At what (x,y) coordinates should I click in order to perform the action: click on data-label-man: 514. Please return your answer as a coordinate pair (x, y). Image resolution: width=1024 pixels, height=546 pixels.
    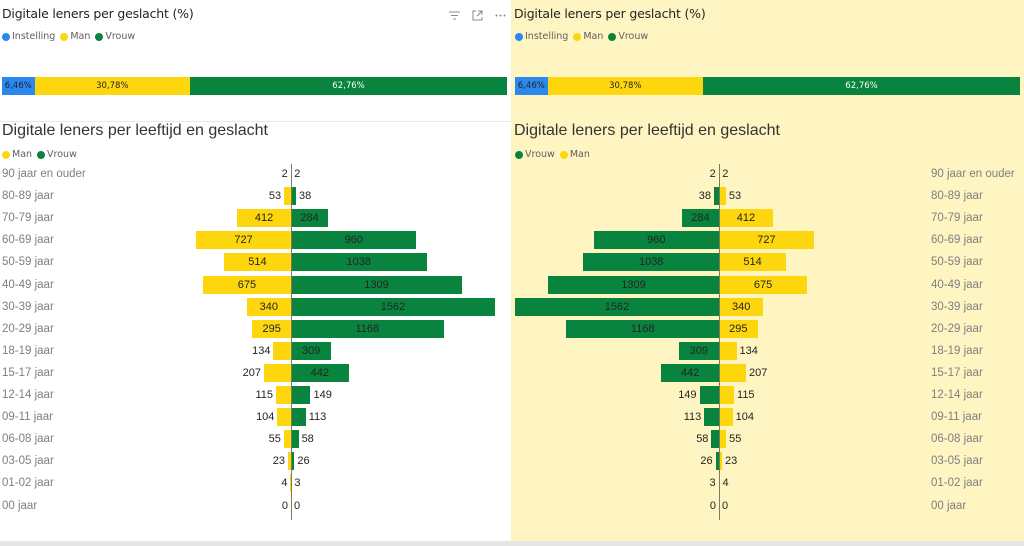
    Looking at the image, I should click on (752, 262).